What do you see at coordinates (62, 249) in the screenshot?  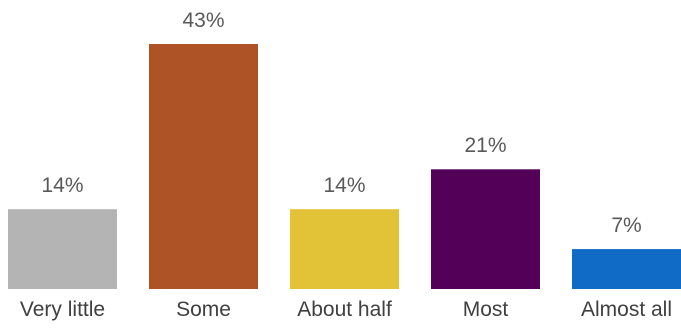 I see `bar-very-little` at bounding box center [62, 249].